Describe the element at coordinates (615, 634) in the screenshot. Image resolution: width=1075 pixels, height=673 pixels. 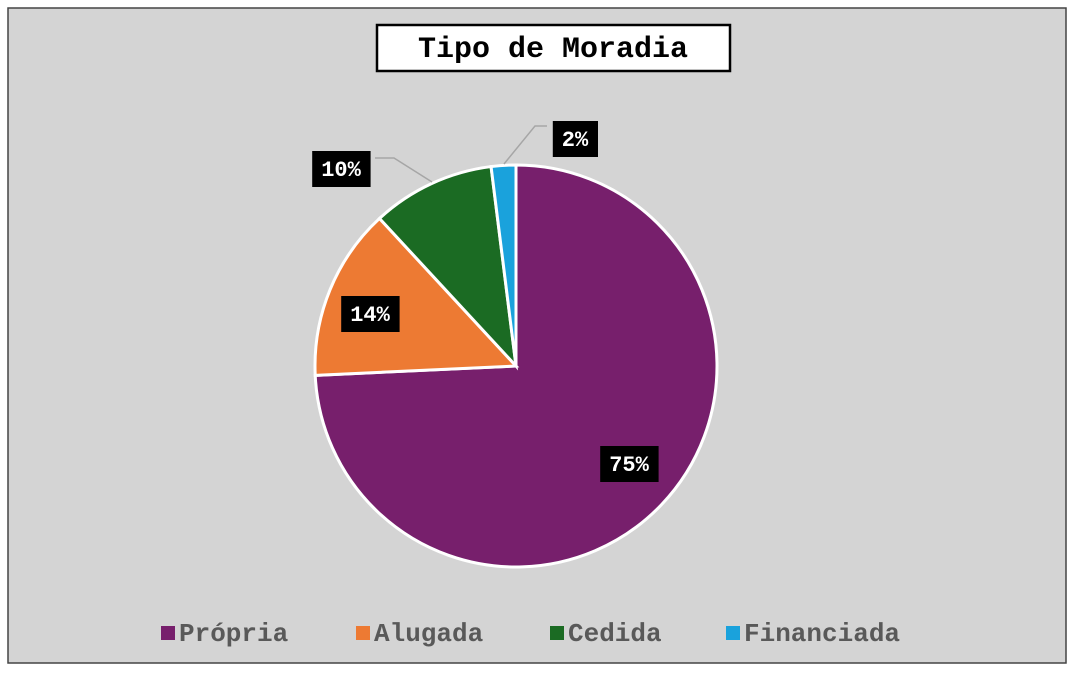
I see `legend-label: Cedida` at that location.